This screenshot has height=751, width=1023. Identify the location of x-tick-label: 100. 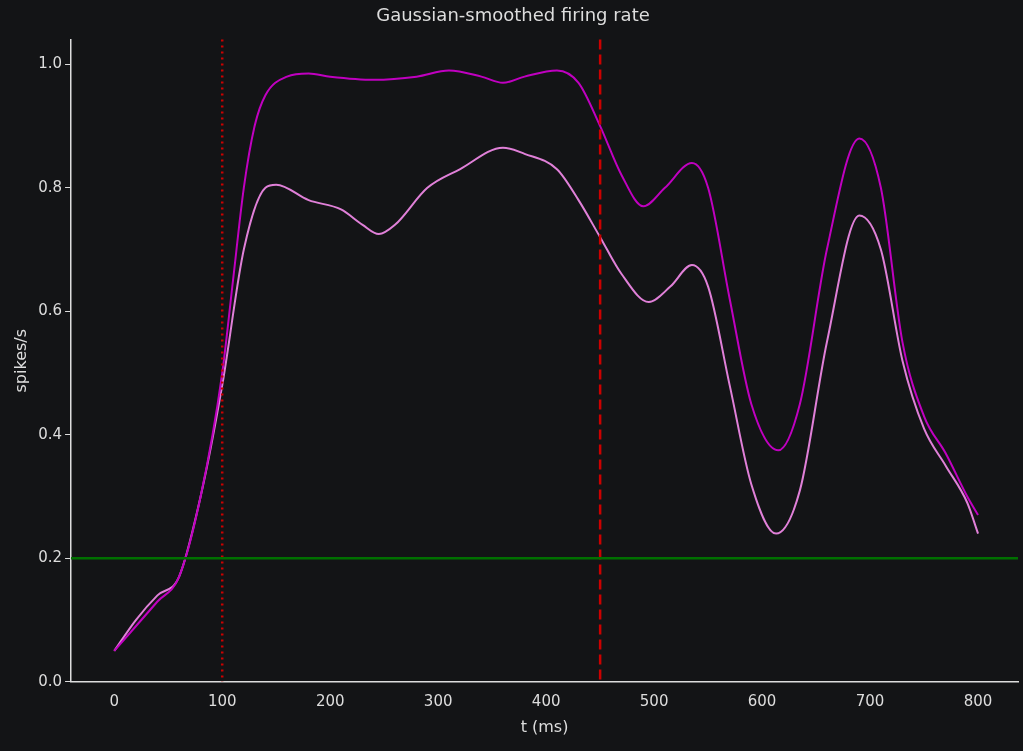
(222, 700).